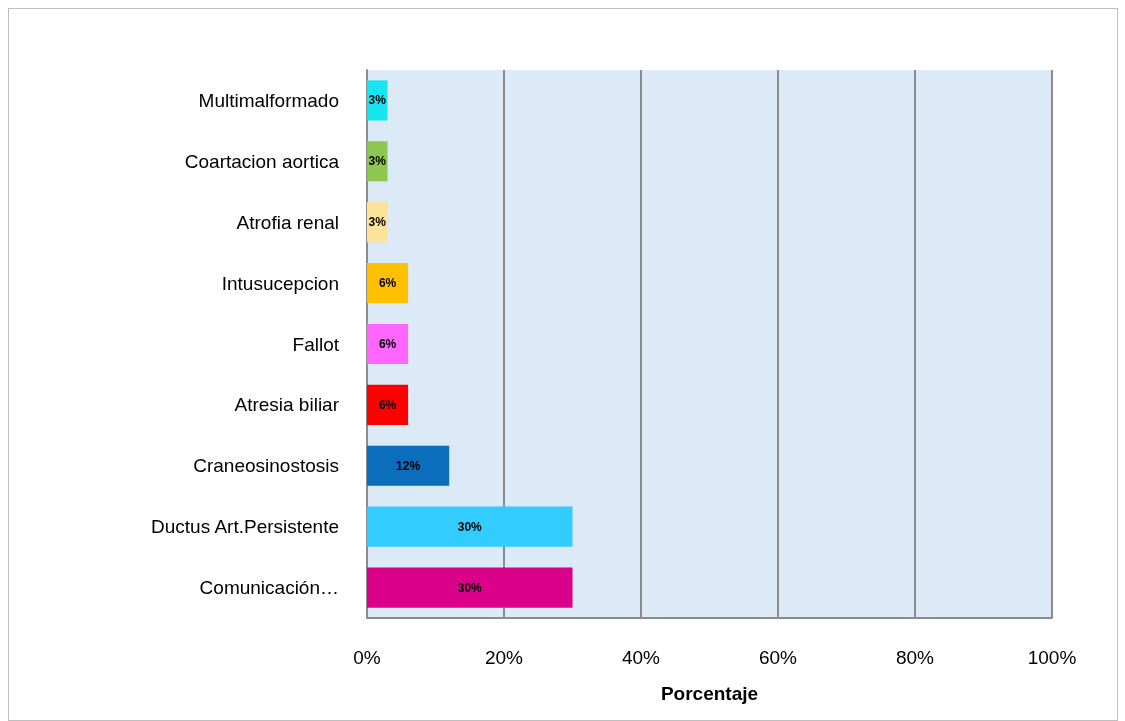 The image size is (1125, 721). I want to click on y-tick-label: Atrofia renal, so click(287, 222).